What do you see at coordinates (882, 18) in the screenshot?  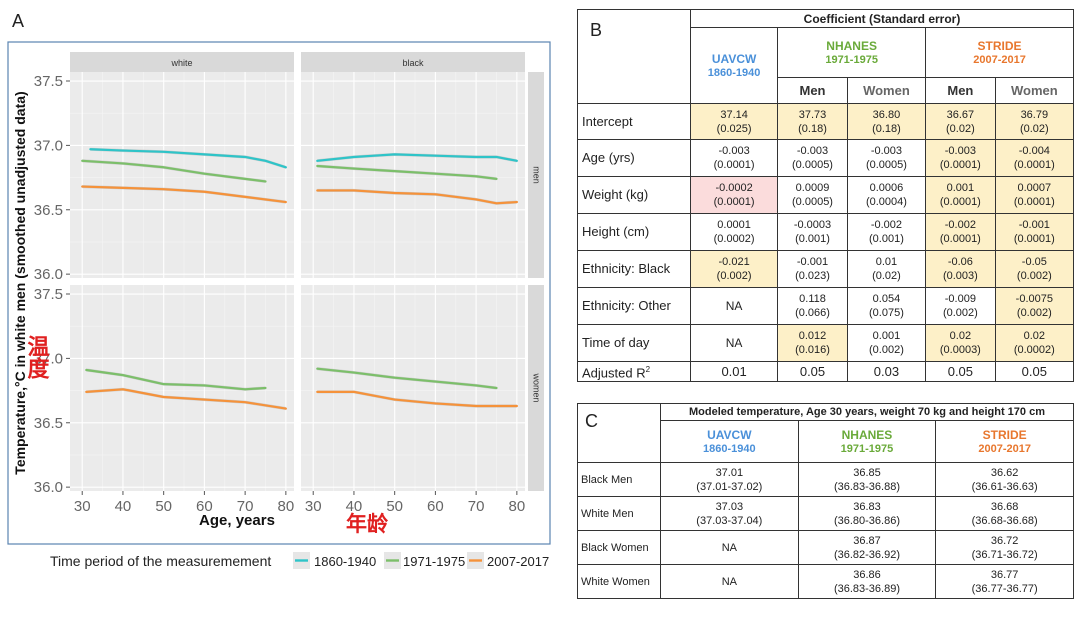 I see `table-b-header: Coefficient (Standard error)` at bounding box center [882, 18].